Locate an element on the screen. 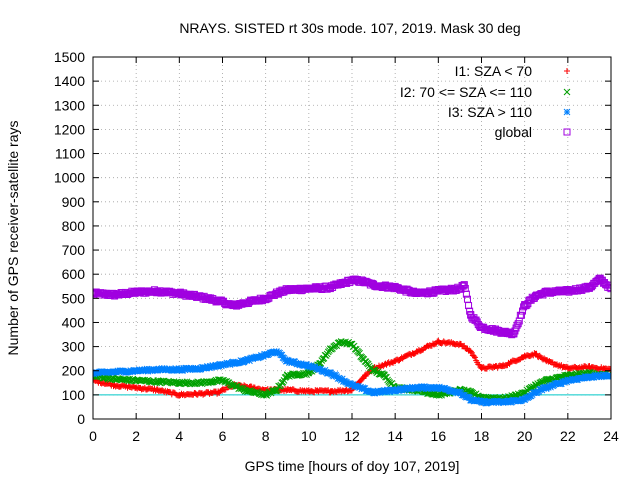  y-tick-label: 500 is located at coordinates (74, 298).